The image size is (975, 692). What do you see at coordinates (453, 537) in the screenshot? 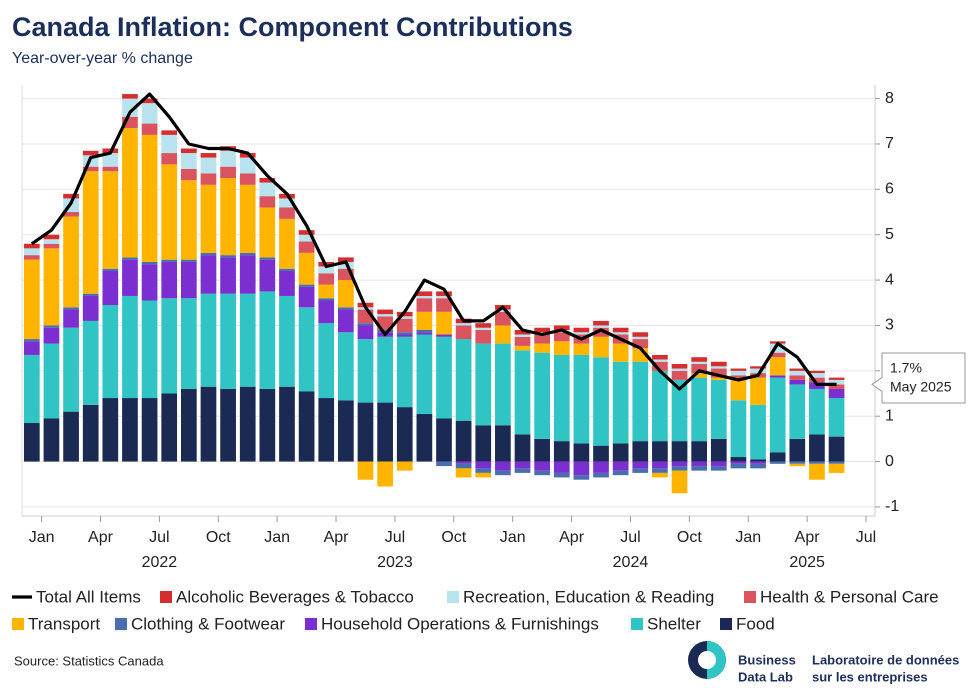
I see `x-tick-label: Oct` at bounding box center [453, 537].